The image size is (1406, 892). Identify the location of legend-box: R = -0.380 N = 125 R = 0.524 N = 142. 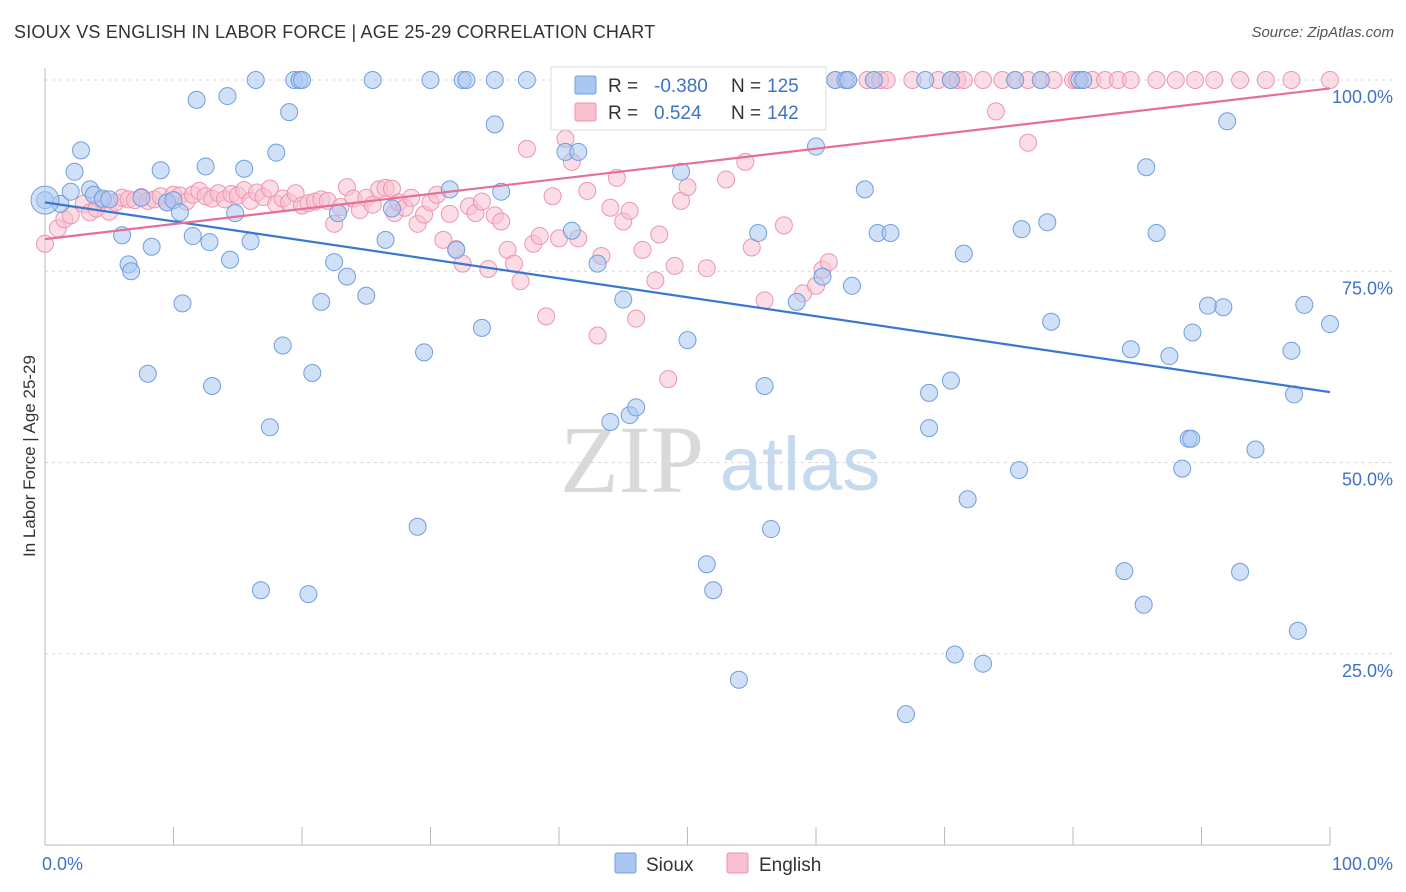
(688, 98).